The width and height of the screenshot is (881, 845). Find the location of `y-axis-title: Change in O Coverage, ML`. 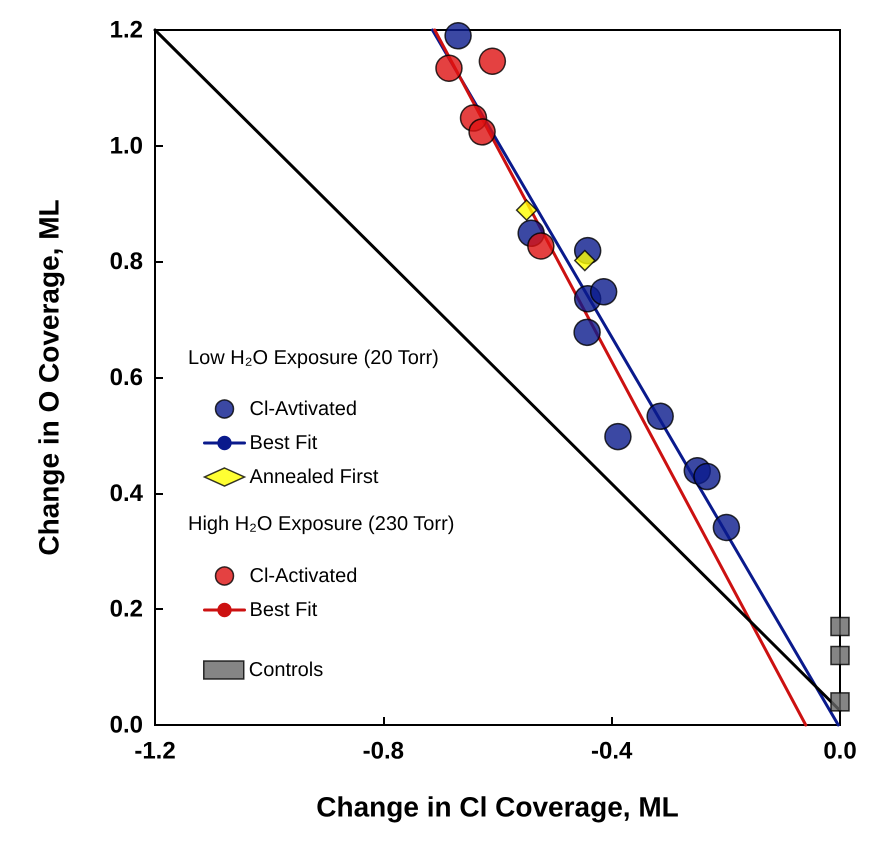

y-axis-title: Change in O Coverage, ML is located at coordinates (49, 377).